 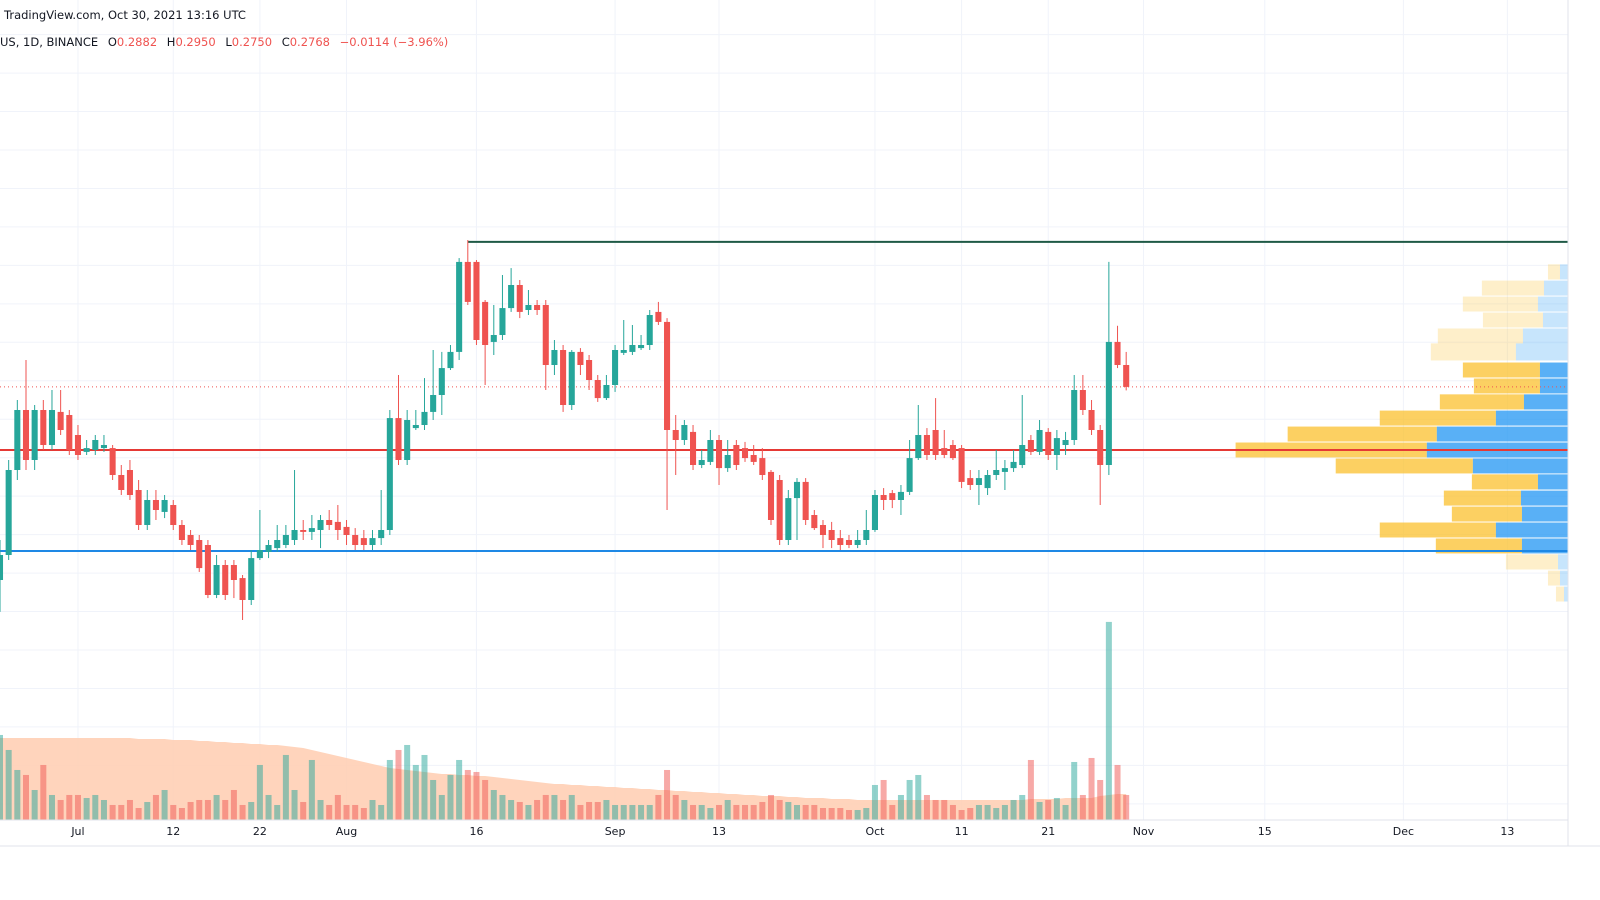 What do you see at coordinates (615, 831) in the screenshot?
I see `x-tick-label: Sep` at bounding box center [615, 831].